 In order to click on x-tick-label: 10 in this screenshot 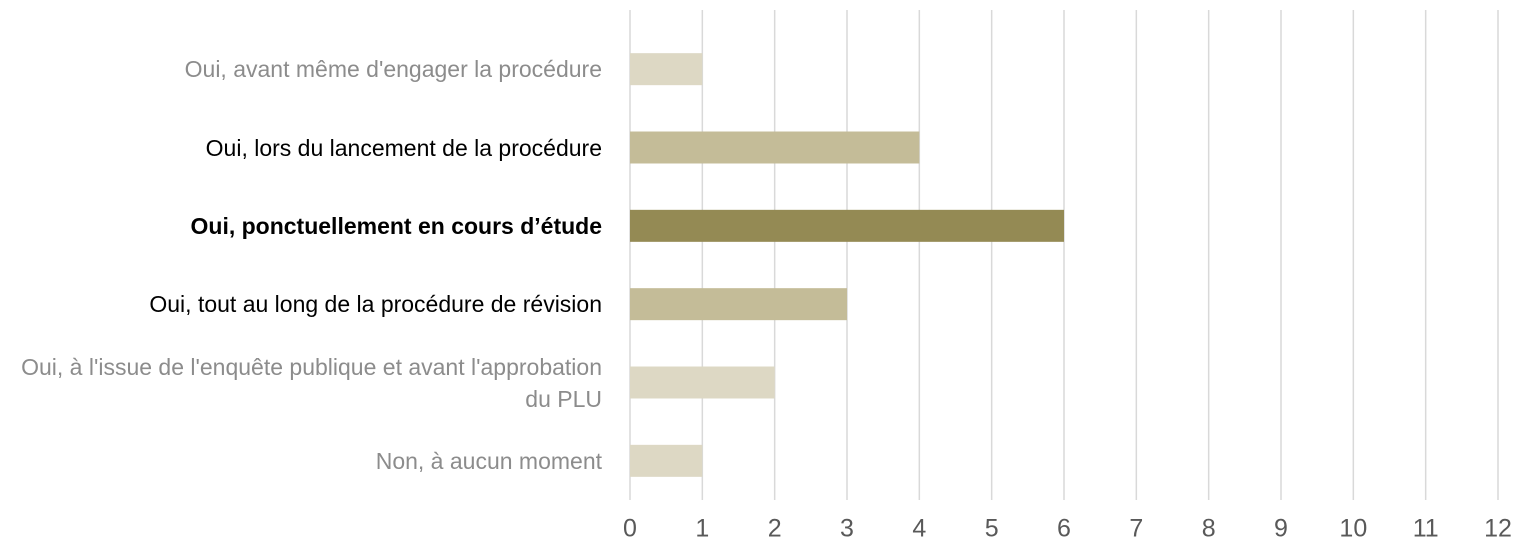, I will do `click(1353, 529)`.